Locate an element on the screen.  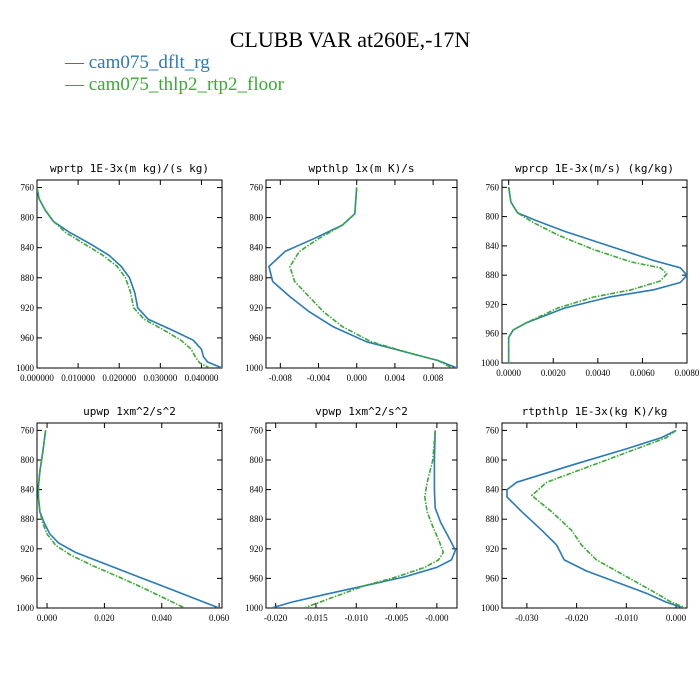
x-tick-label: 0.0080 is located at coordinates (687, 373).